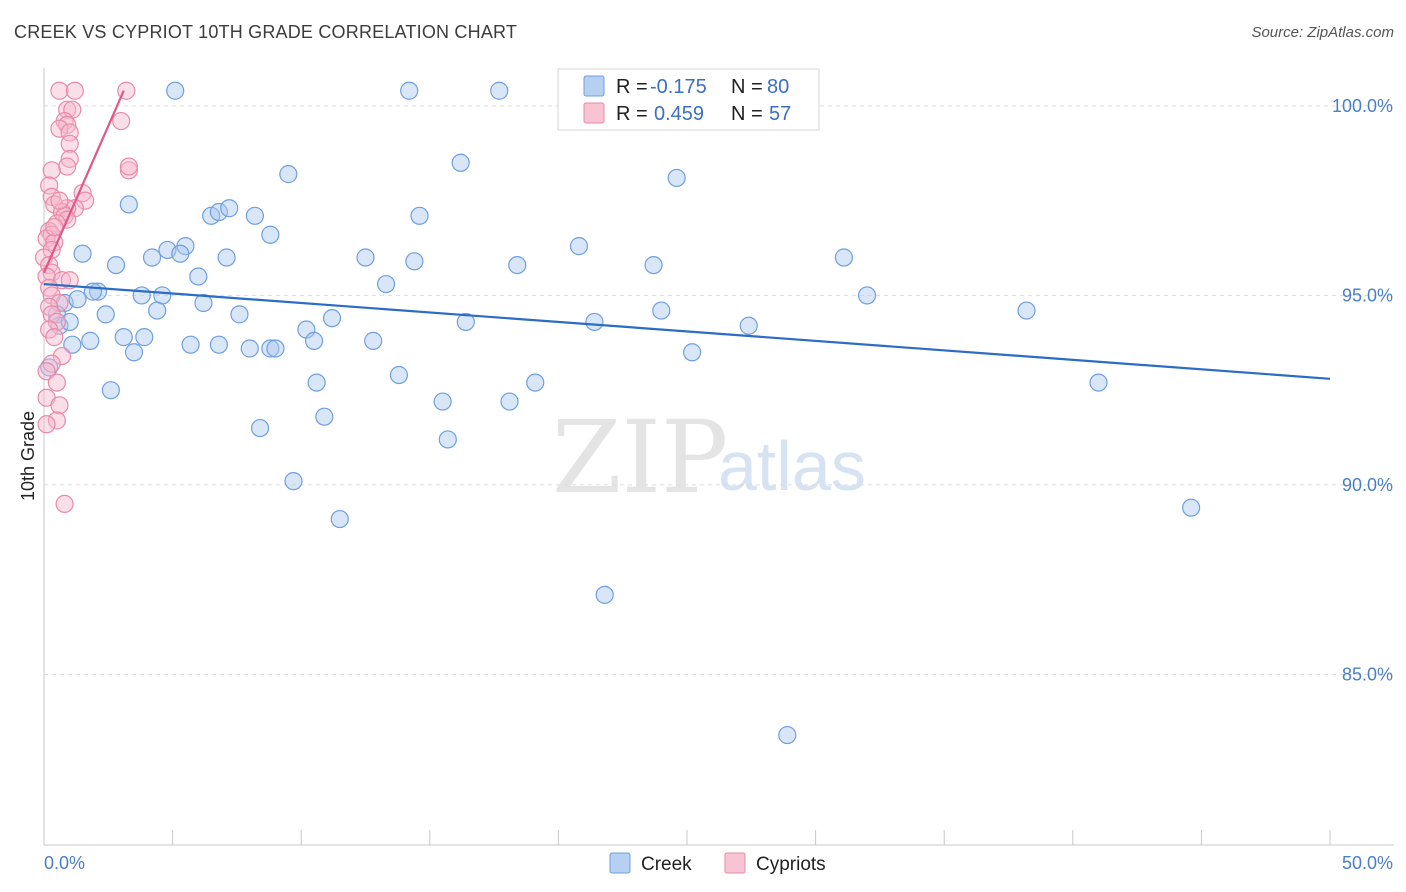 Image resolution: width=1406 pixels, height=892 pixels. I want to click on series-legend: Creek Cypriots, so click(717, 863).